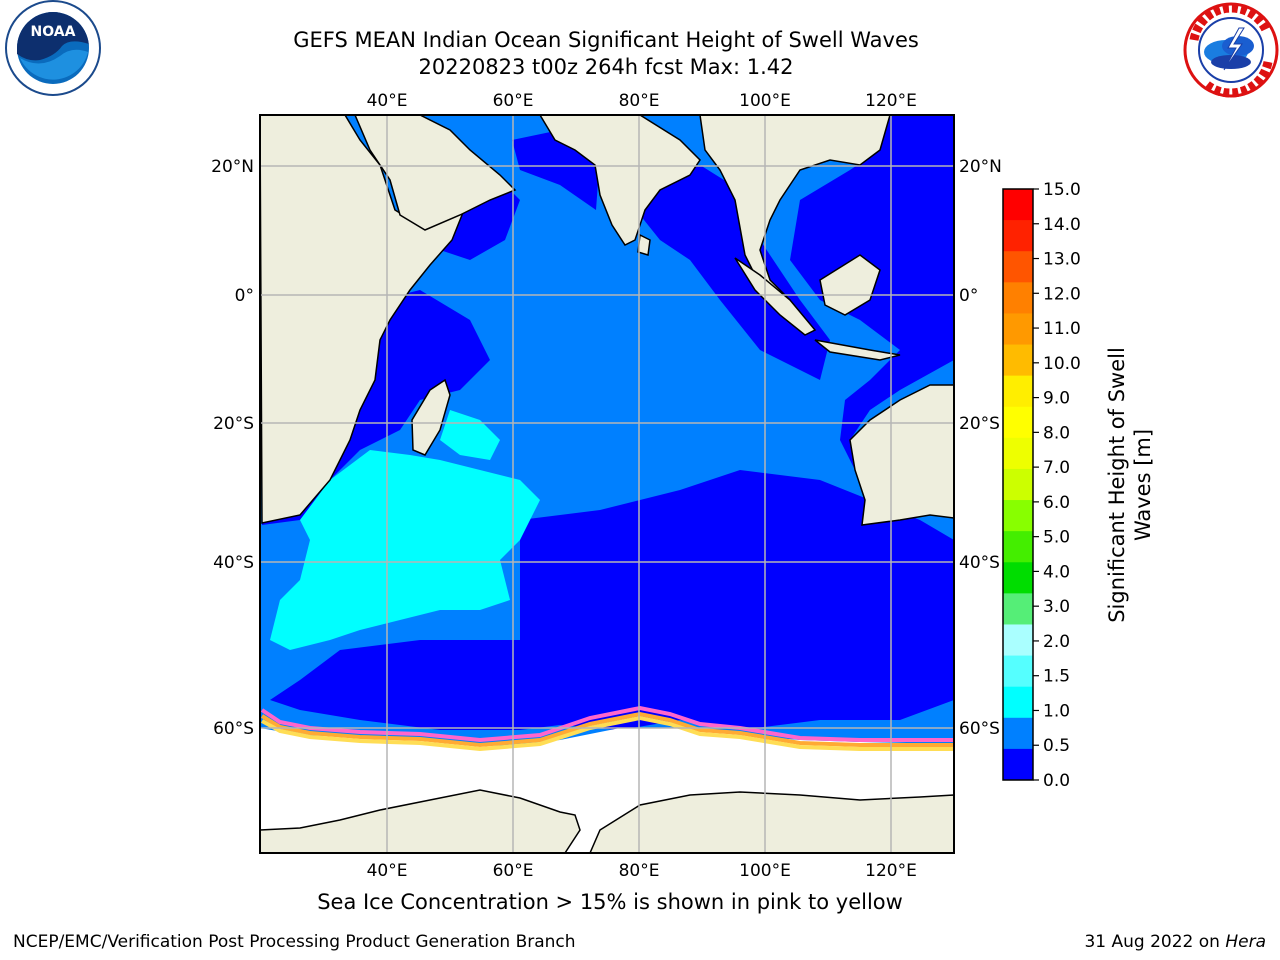 The image size is (1280, 960). I want to click on noaa-logo-text: NOAA, so click(53, 32).